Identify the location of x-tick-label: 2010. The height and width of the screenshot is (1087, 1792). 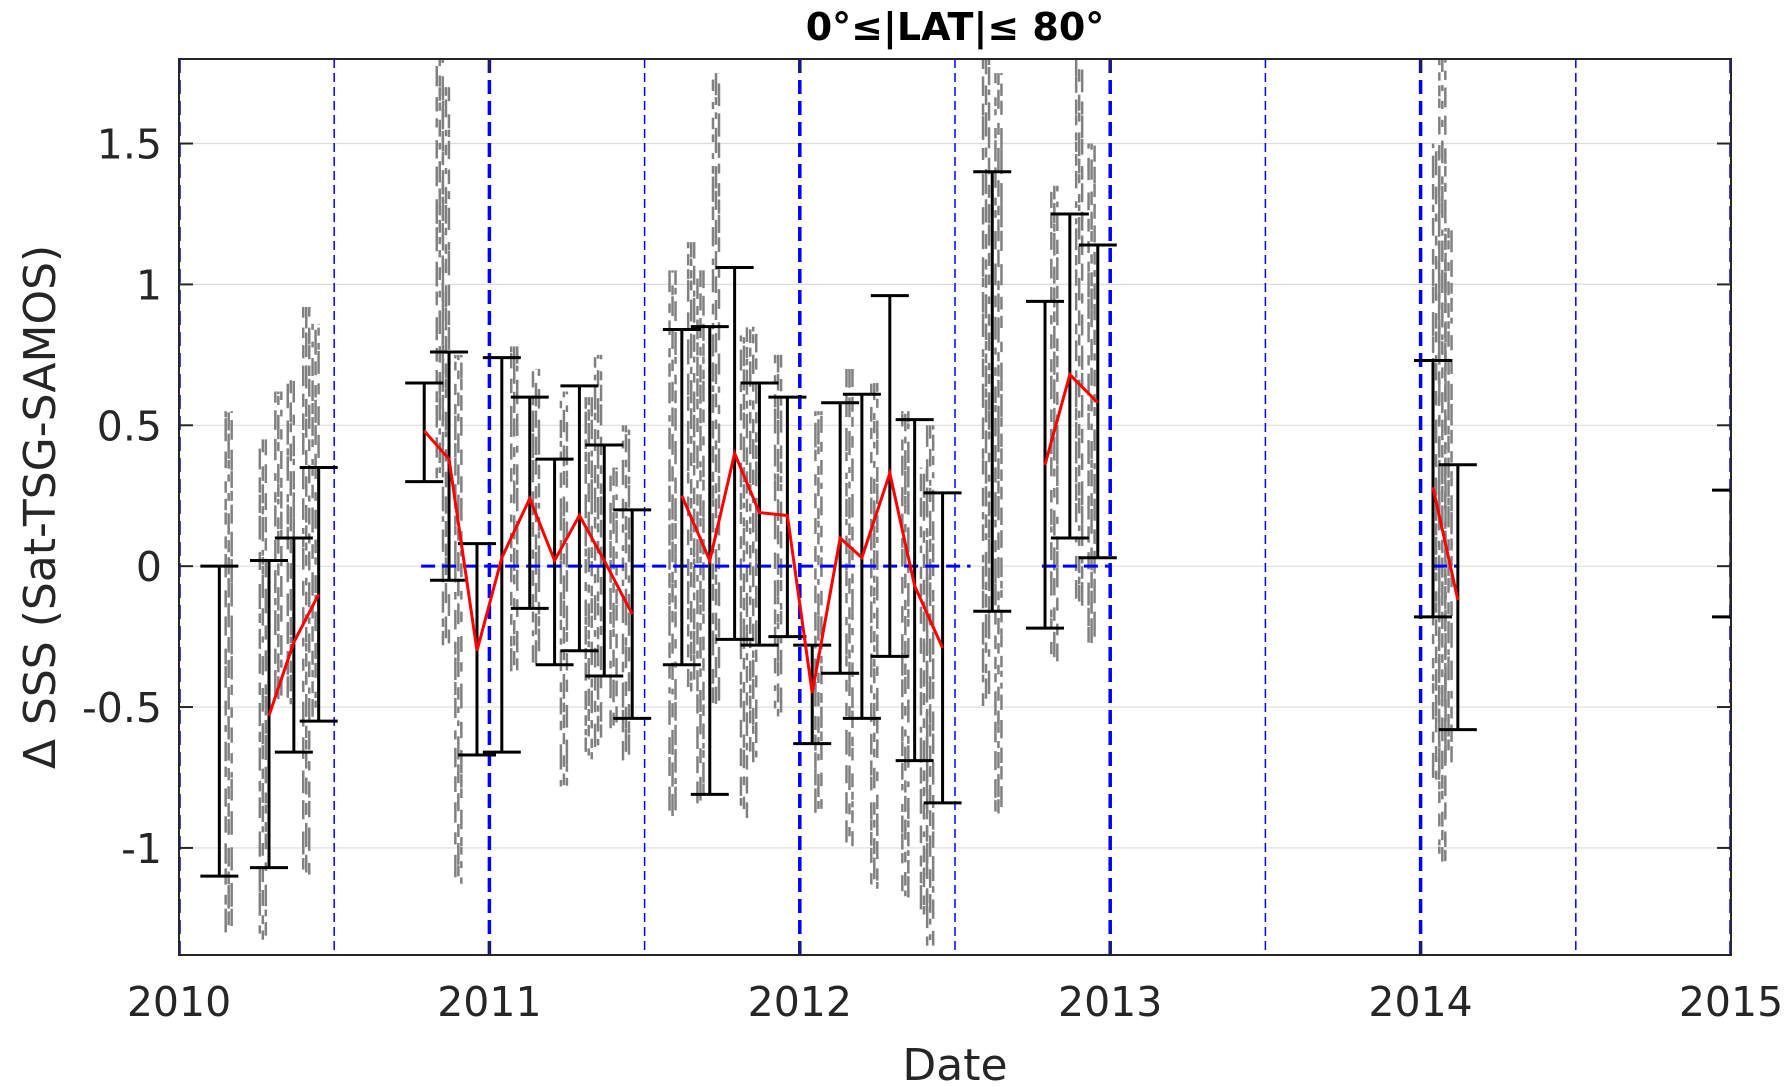
(179, 1002).